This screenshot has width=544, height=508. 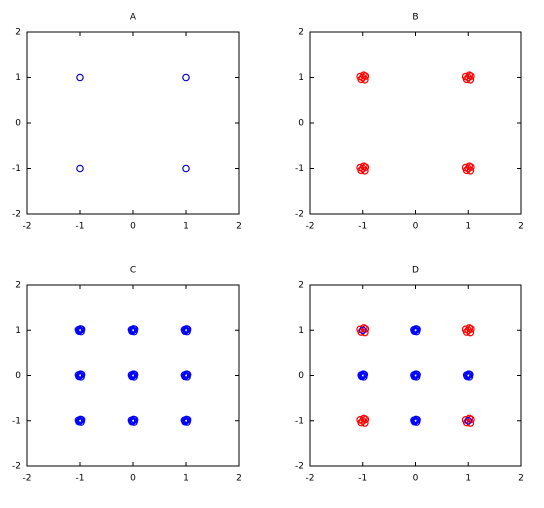 What do you see at coordinates (415, 271) in the screenshot?
I see `subplot-title: D` at bounding box center [415, 271].